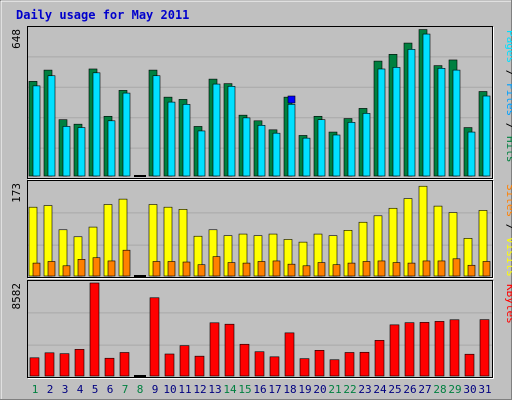 The width and height of the screenshot is (512, 400). What do you see at coordinates (35, 389) in the screenshot?
I see `x-tick-label: 1` at bounding box center [35, 389].